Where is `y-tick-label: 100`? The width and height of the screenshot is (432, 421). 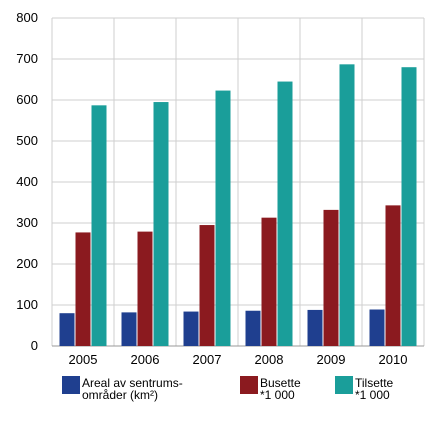 y-tick-label: 100 is located at coordinates (27, 304).